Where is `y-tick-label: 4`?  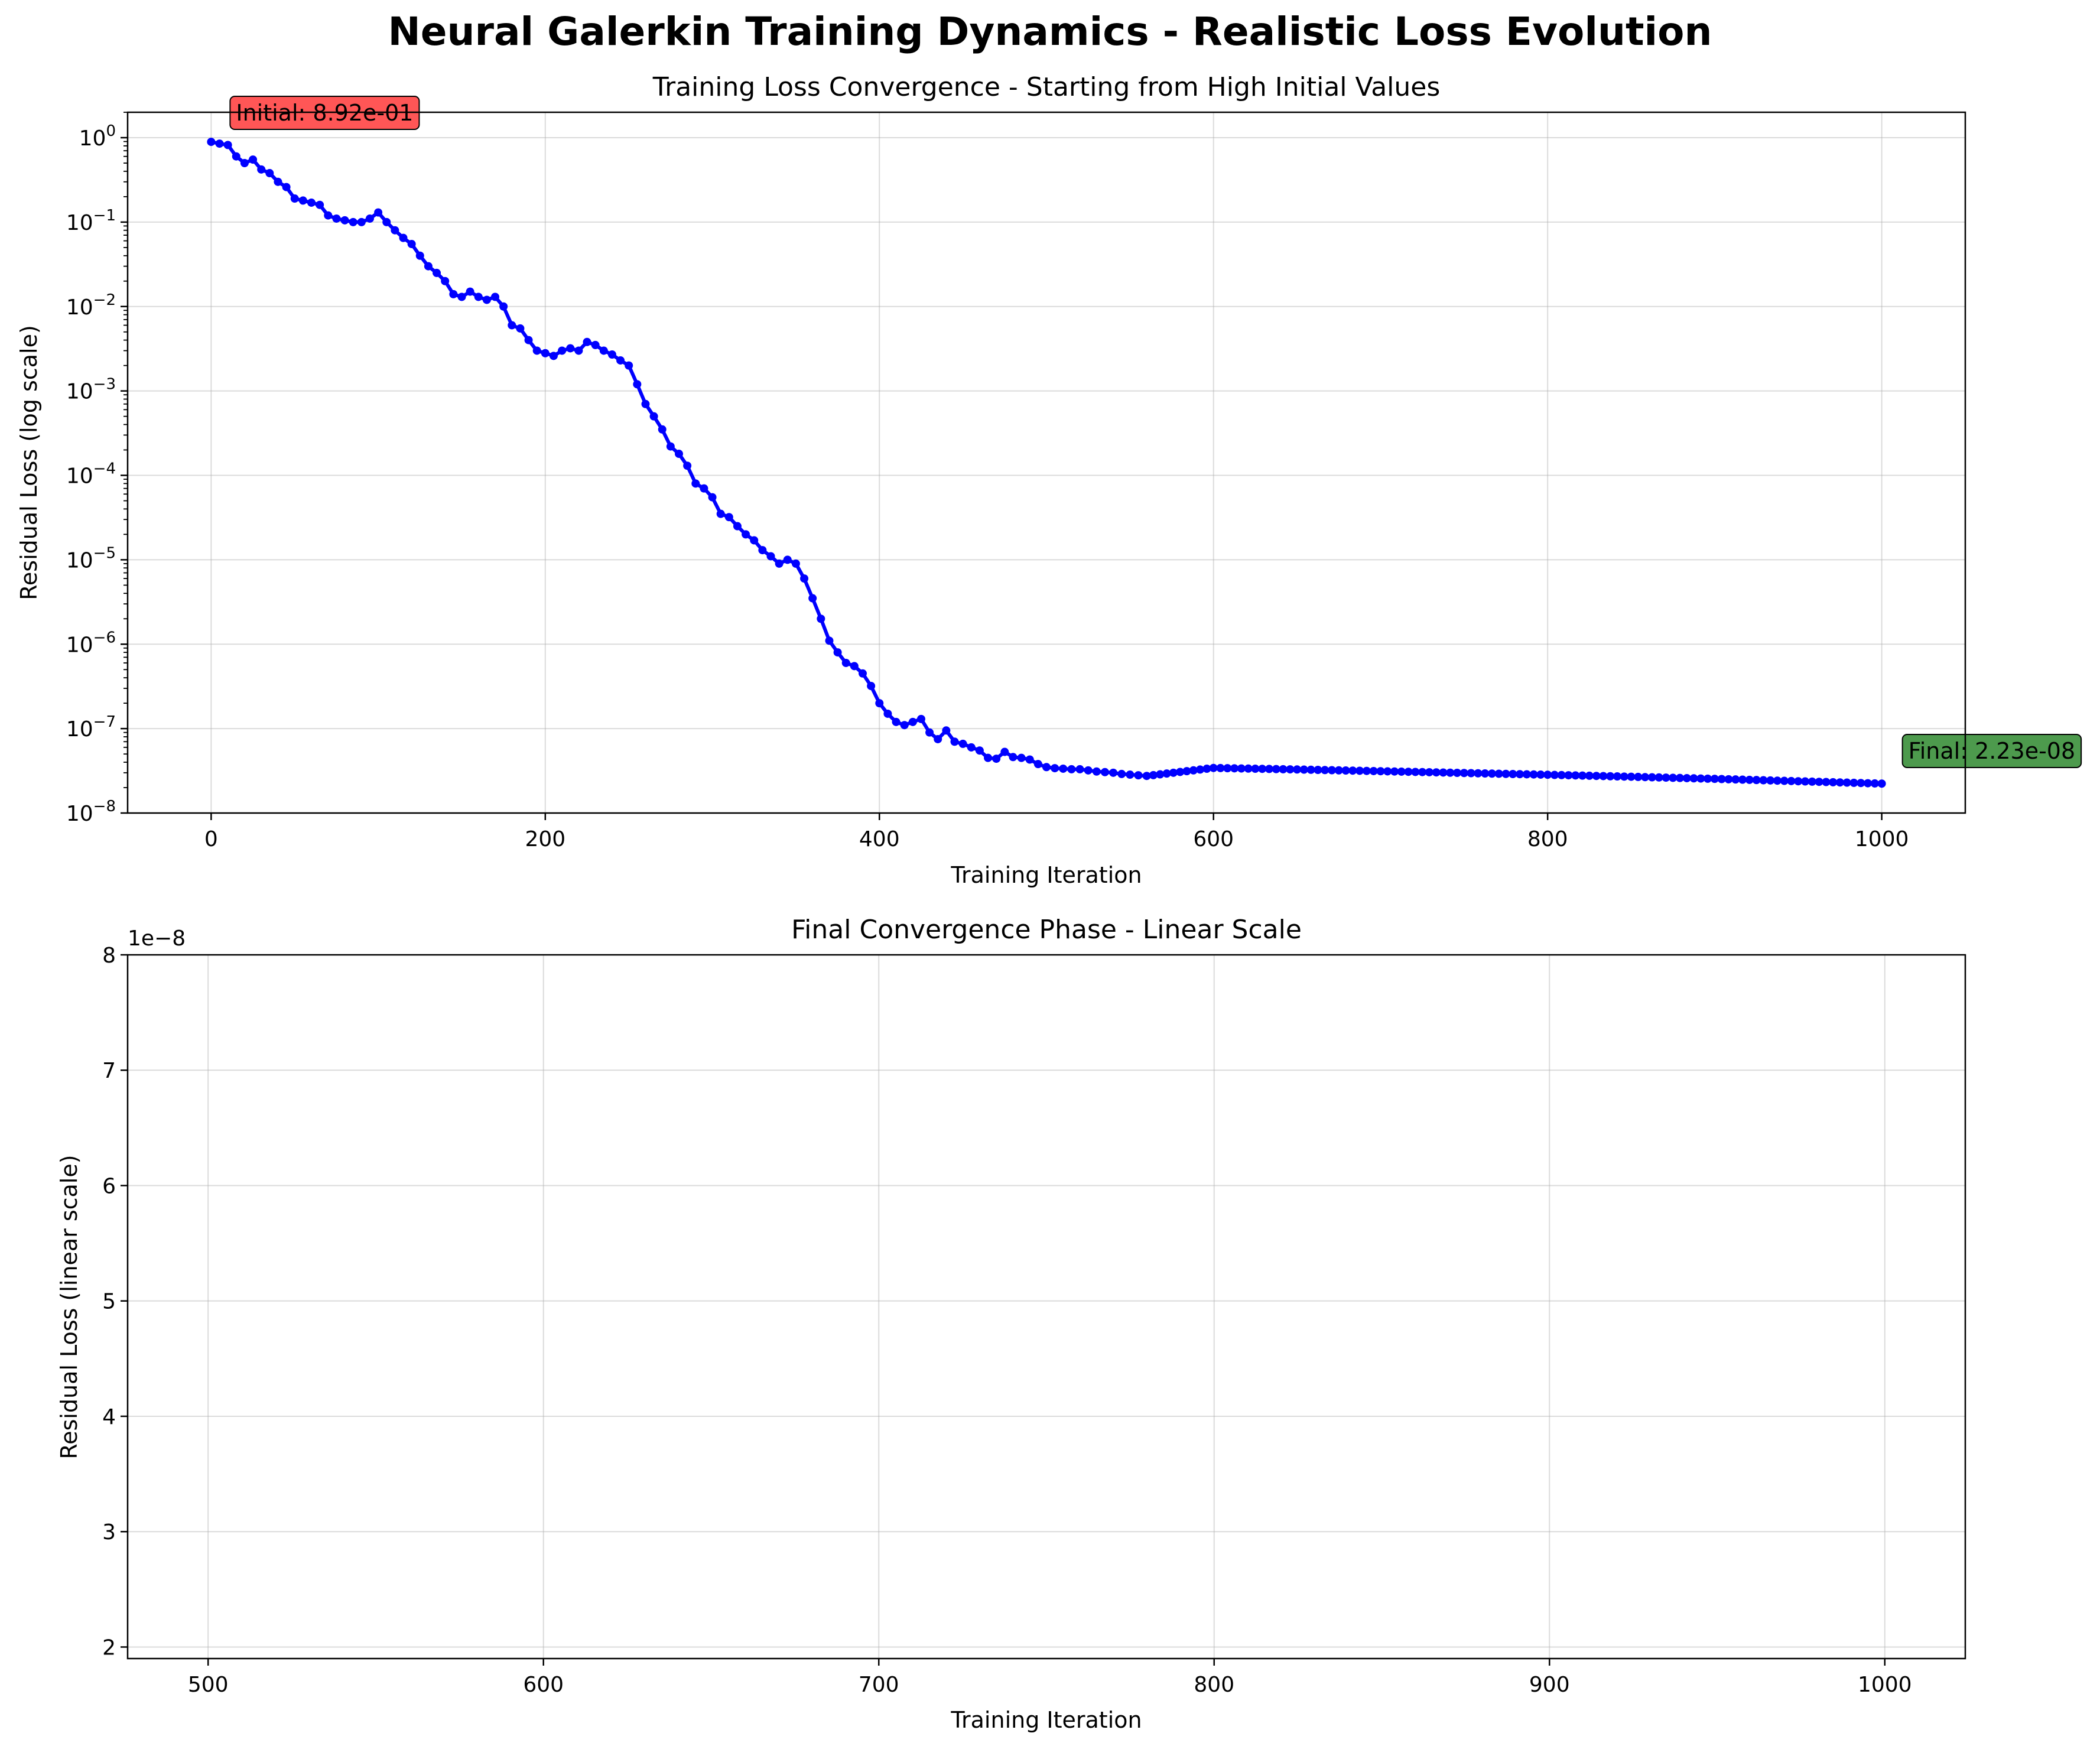 y-tick-label: 4 is located at coordinates (109, 1417).